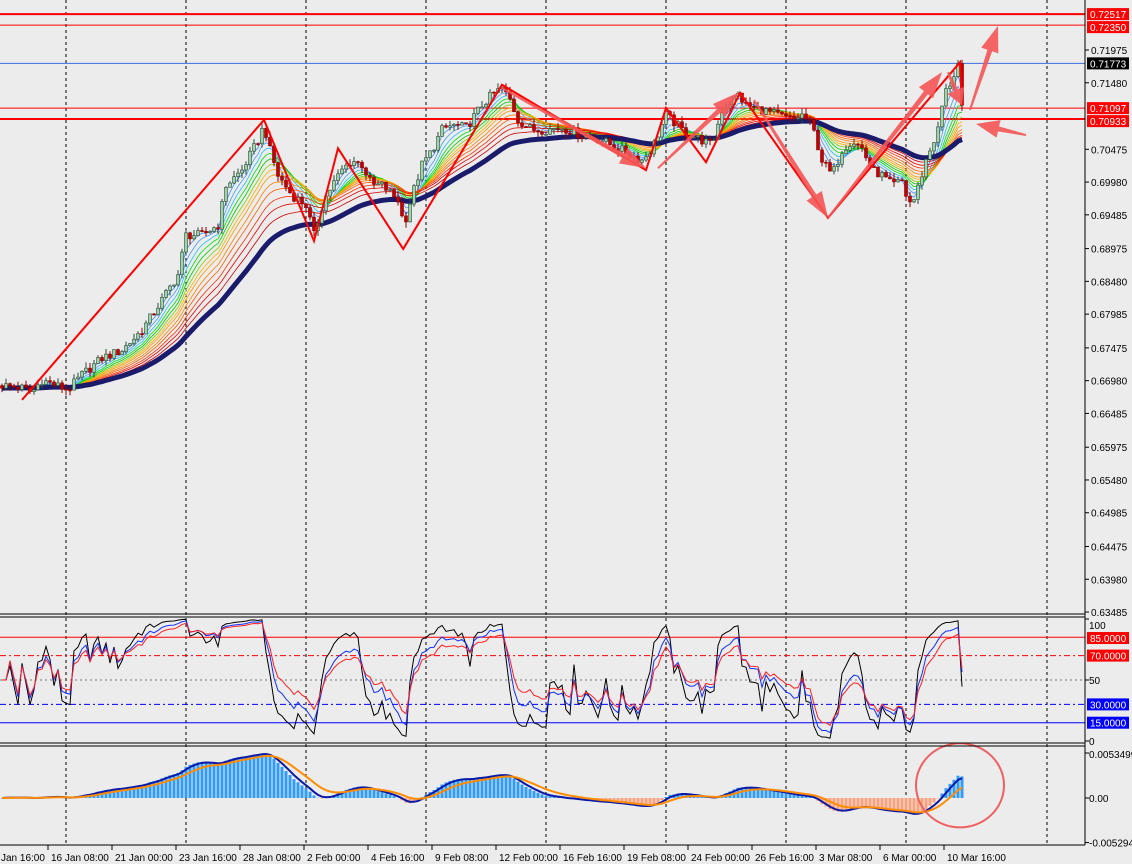 The width and height of the screenshot is (1132, 864). I want to click on rsi-level-label-bg, so click(1108, 704).